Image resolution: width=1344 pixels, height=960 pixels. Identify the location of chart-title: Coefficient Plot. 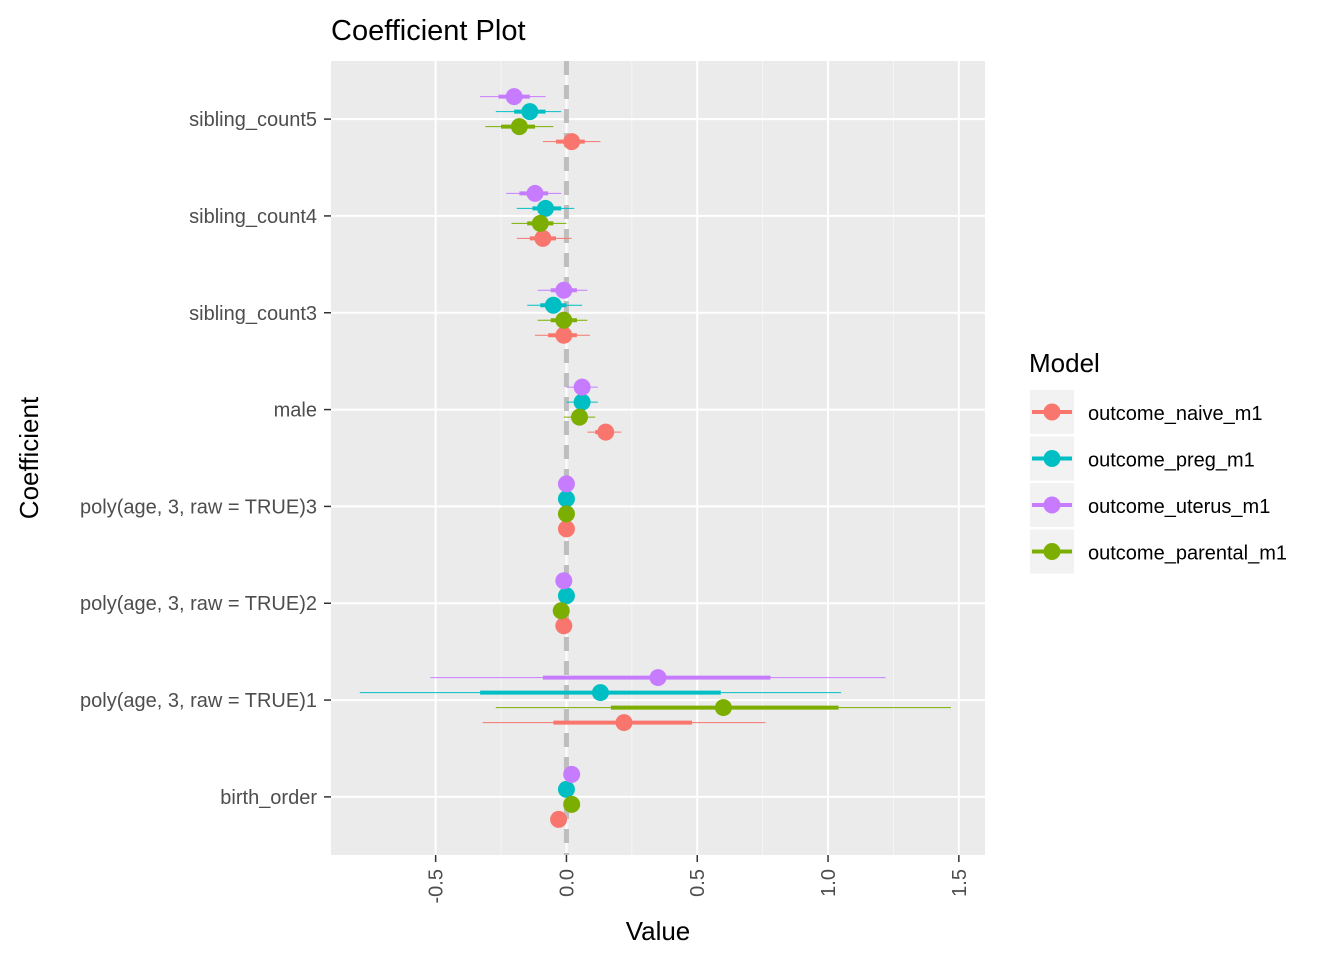
(428, 31).